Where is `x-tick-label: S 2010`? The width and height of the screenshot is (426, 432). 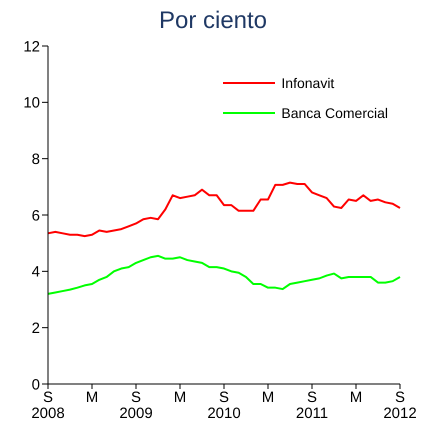
x-tick-label: S 2010 is located at coordinates (224, 405).